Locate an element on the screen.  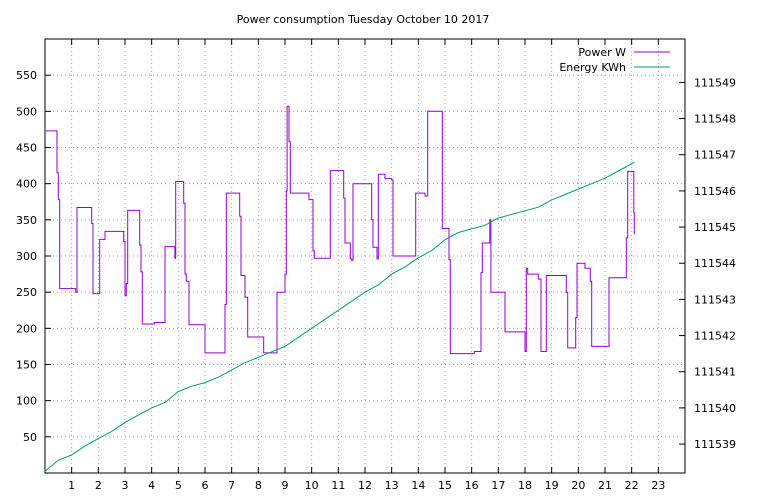
x-tick-label: 11 is located at coordinates (338, 485).